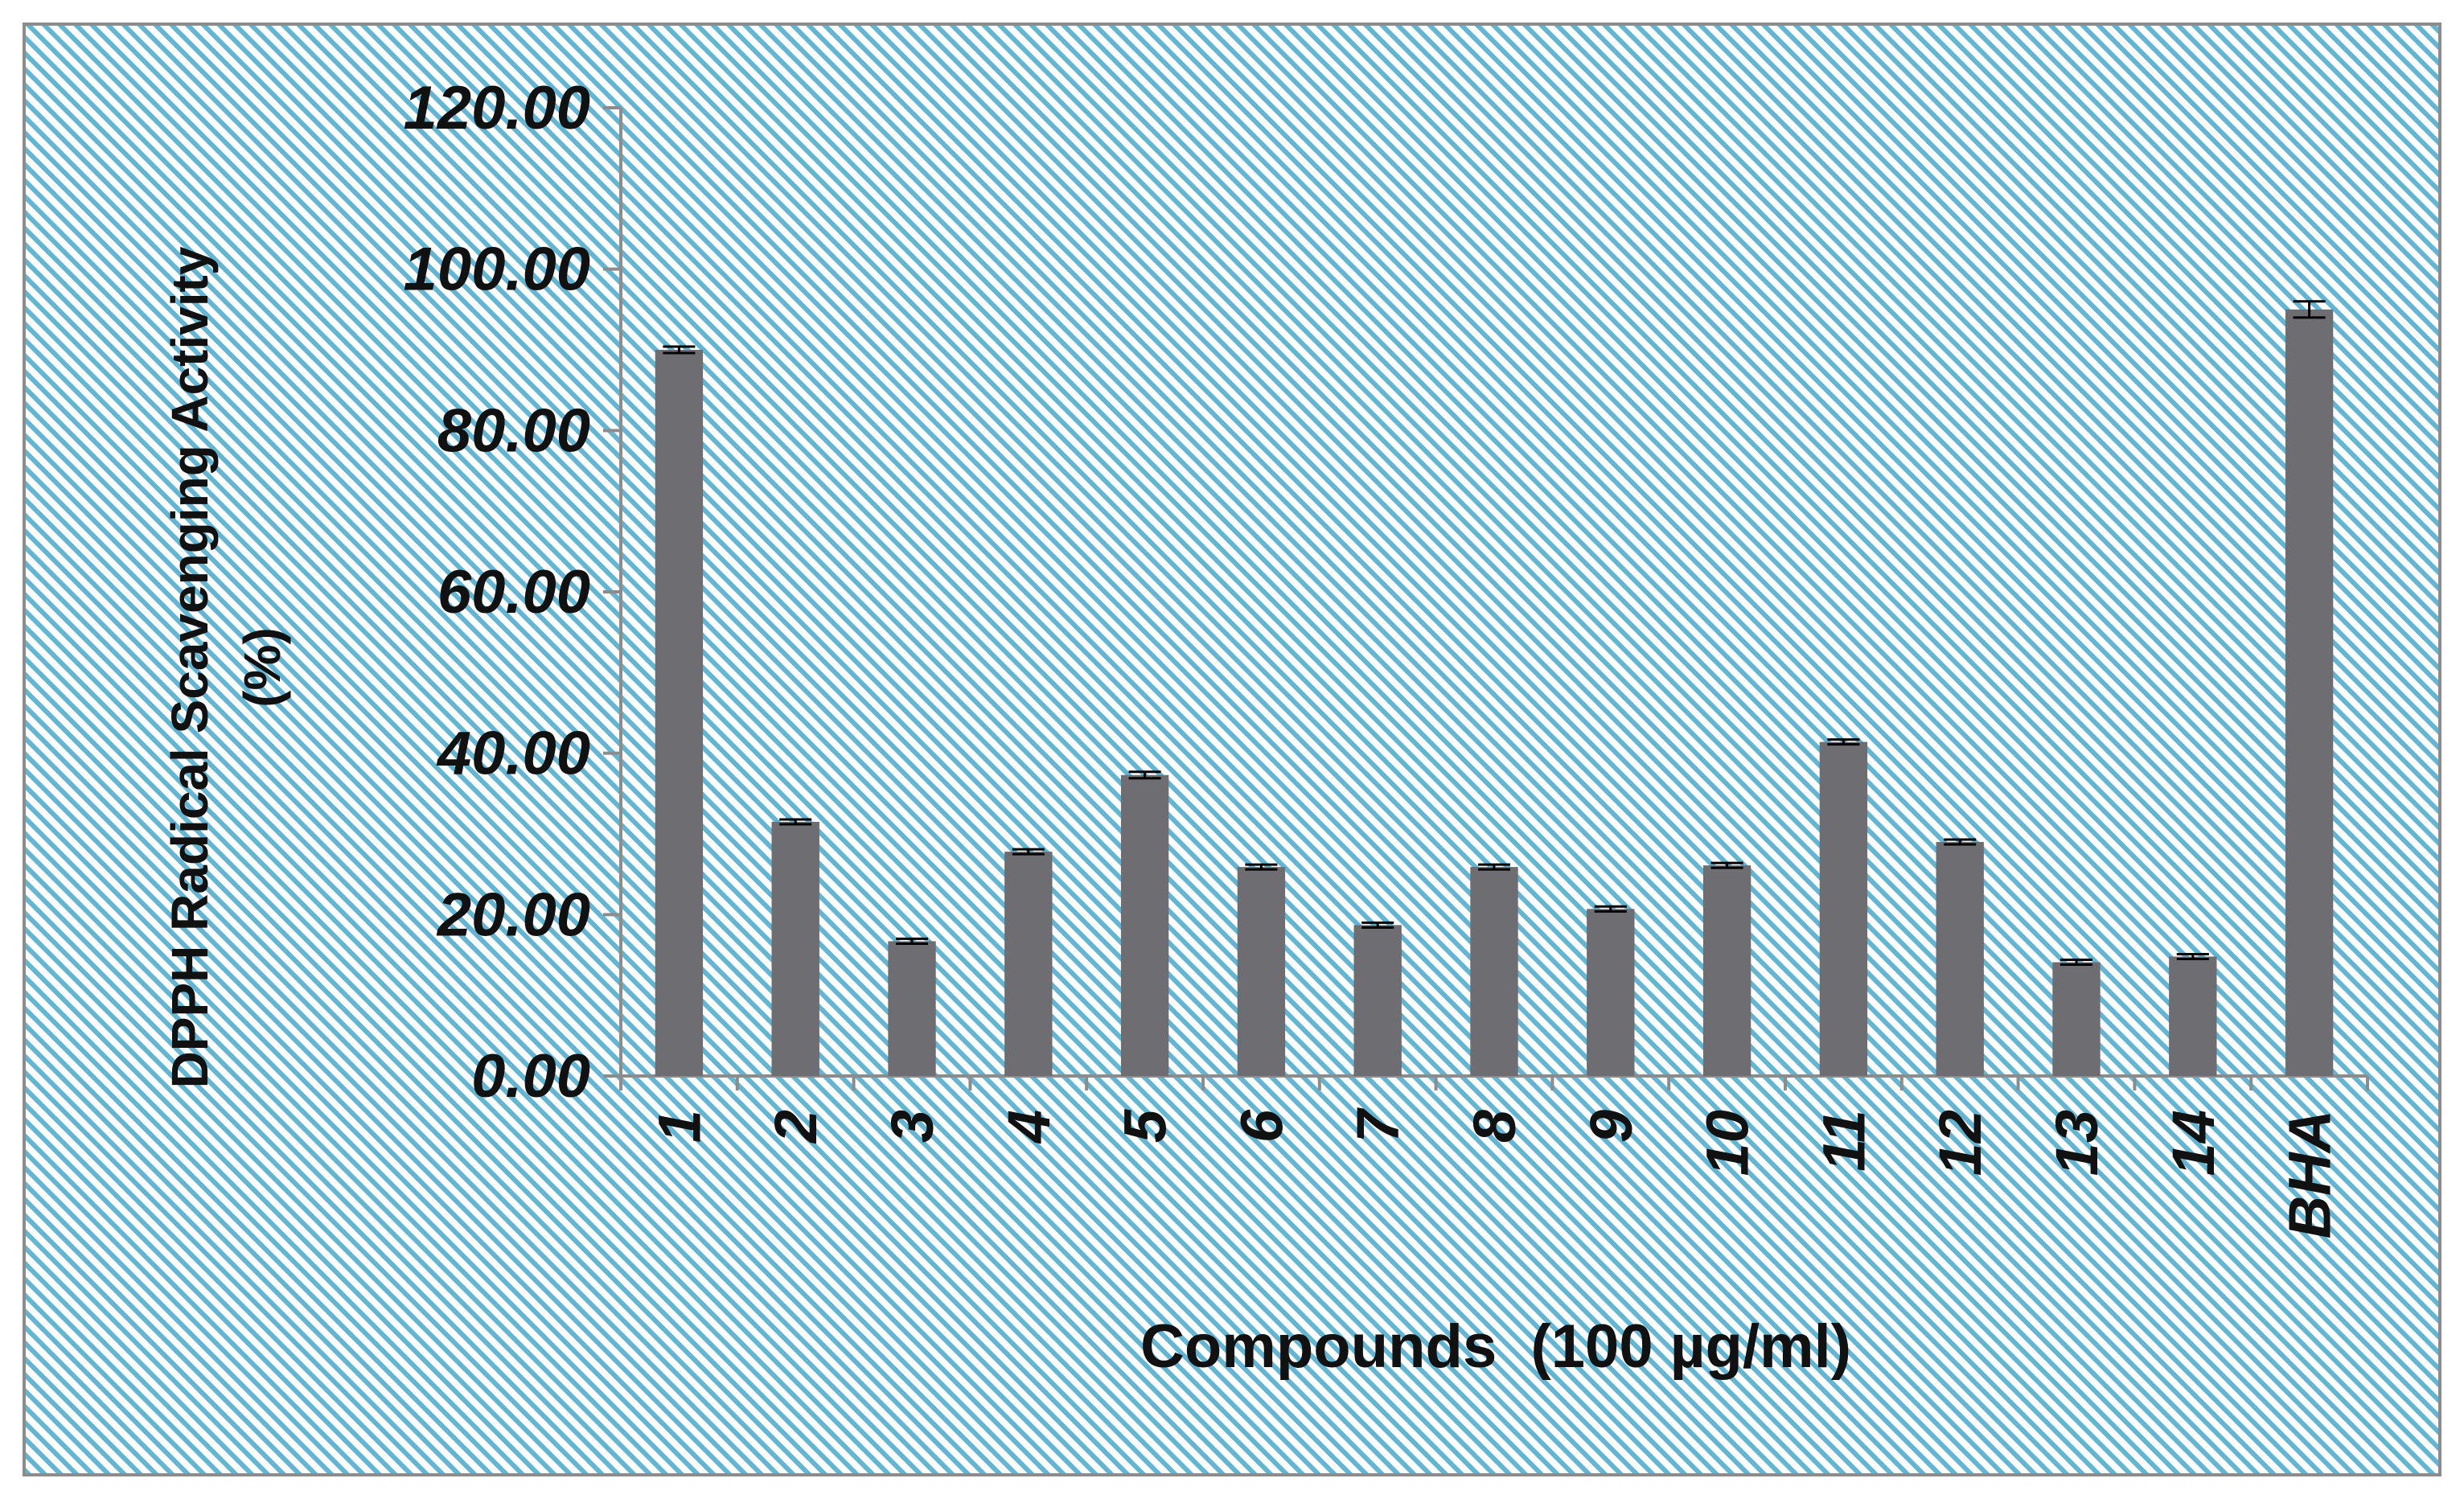 This screenshot has height=1503, width=2464. I want to click on y-tick-label-2: 40.00, so click(513, 754).